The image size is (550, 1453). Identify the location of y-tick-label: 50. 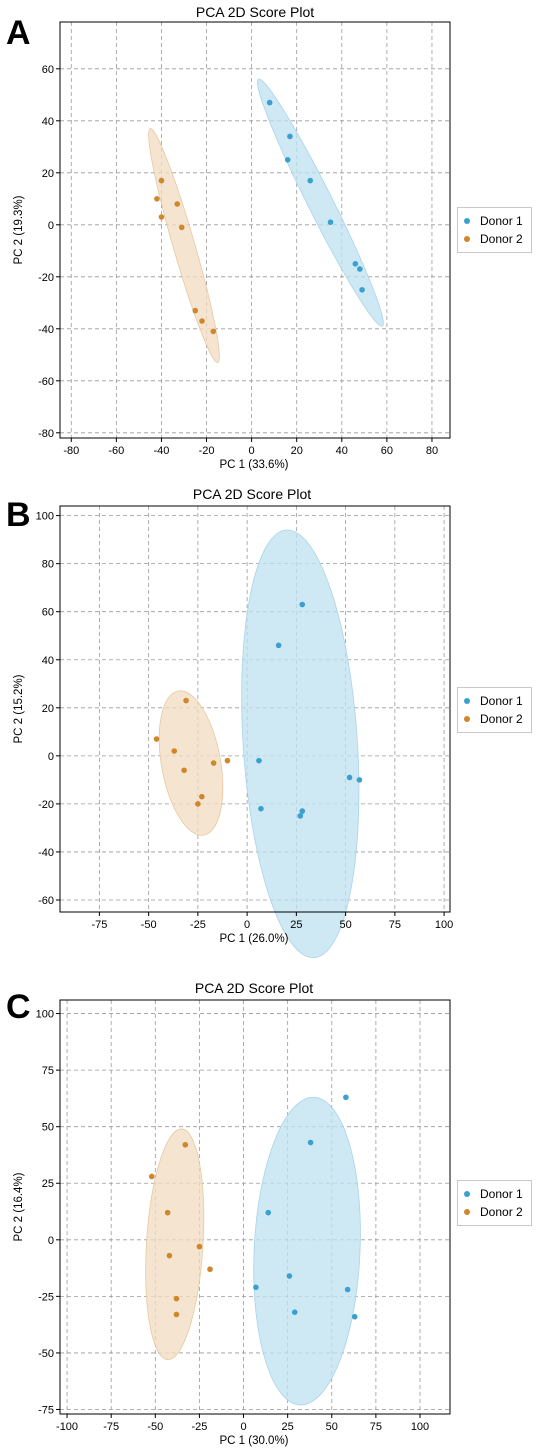
(48, 1128).